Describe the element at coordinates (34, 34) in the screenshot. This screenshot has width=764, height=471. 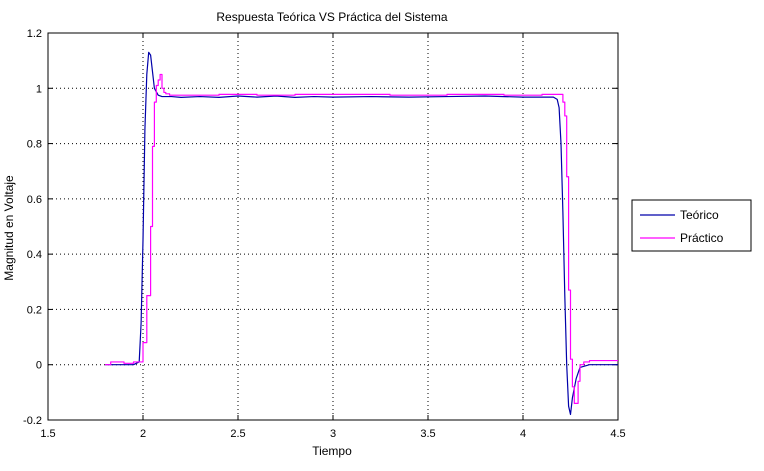
I see `y-tick-label: 1.2` at that location.